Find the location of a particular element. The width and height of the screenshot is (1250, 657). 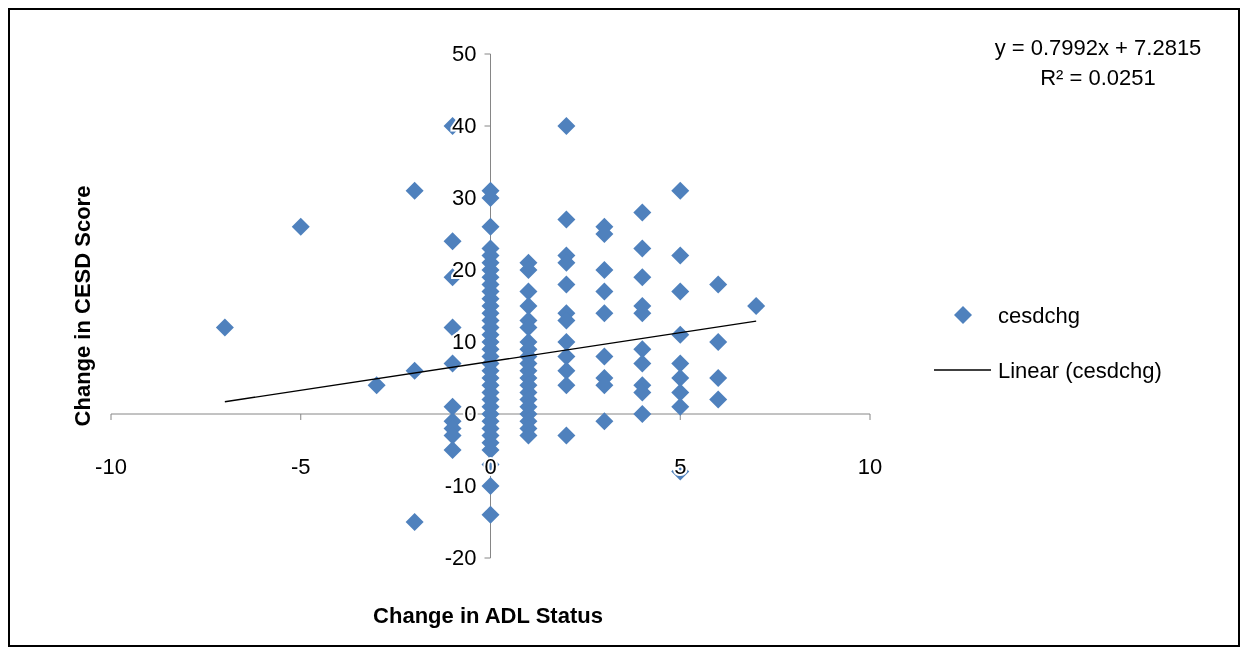

y-tick-label: 20 is located at coordinates (464, 269).